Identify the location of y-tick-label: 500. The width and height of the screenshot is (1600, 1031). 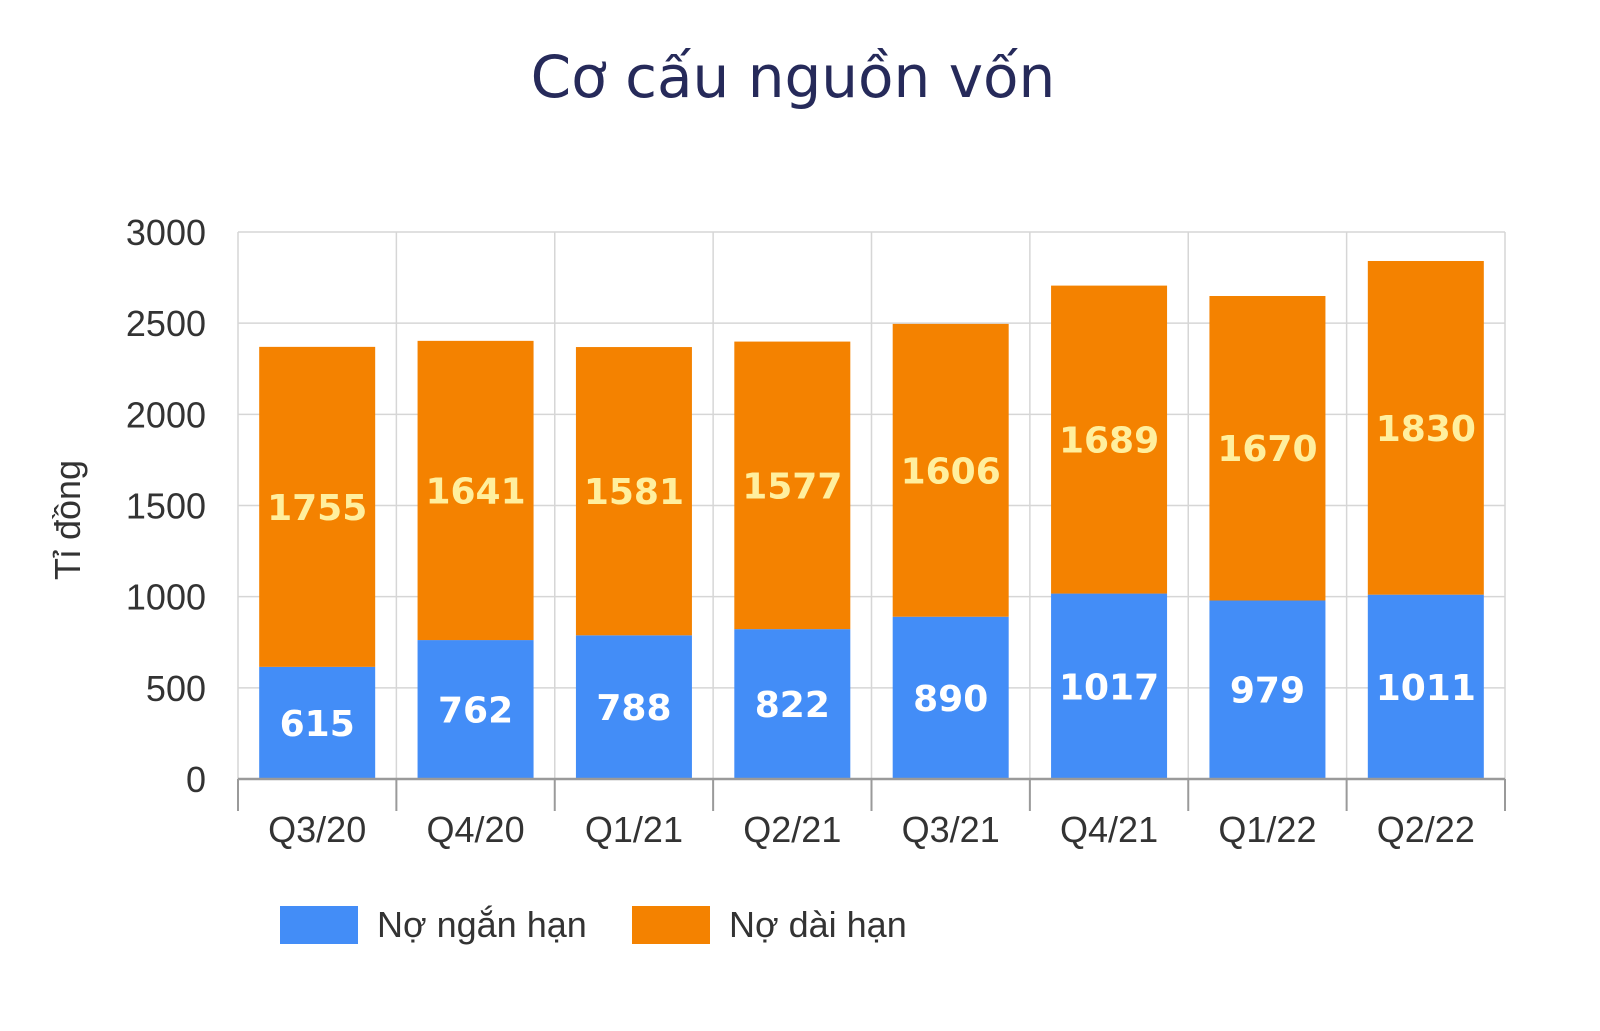
(176, 688).